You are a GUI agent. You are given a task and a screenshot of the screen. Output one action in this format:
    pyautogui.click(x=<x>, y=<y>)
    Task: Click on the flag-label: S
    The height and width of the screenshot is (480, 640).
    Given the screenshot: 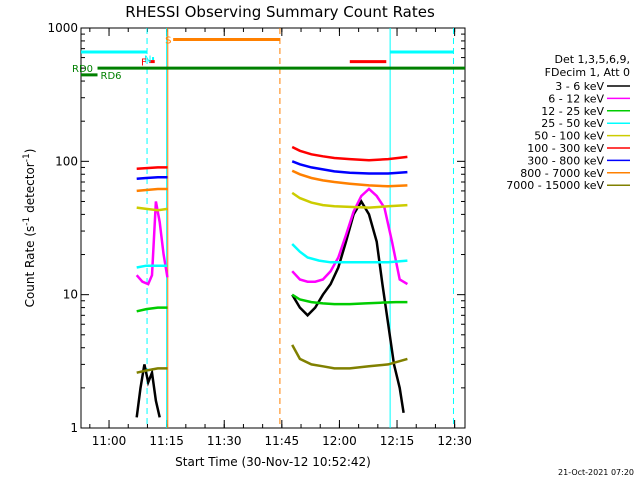 What is the action you would take?
    pyautogui.click(x=168, y=40)
    